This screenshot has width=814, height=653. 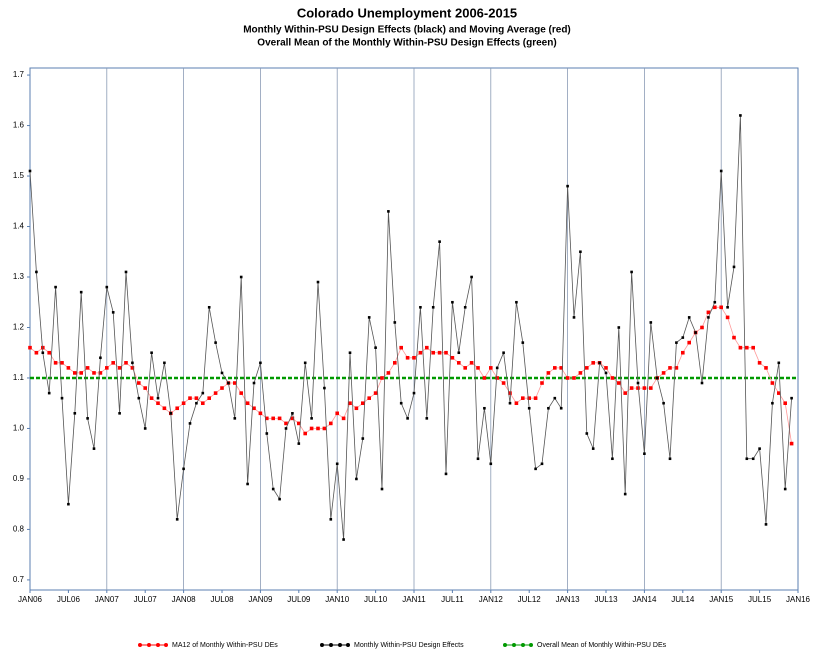 What do you see at coordinates (602, 645) in the screenshot?
I see `legend-label: Overall Mean of Monthly Within-PSU DEs` at bounding box center [602, 645].